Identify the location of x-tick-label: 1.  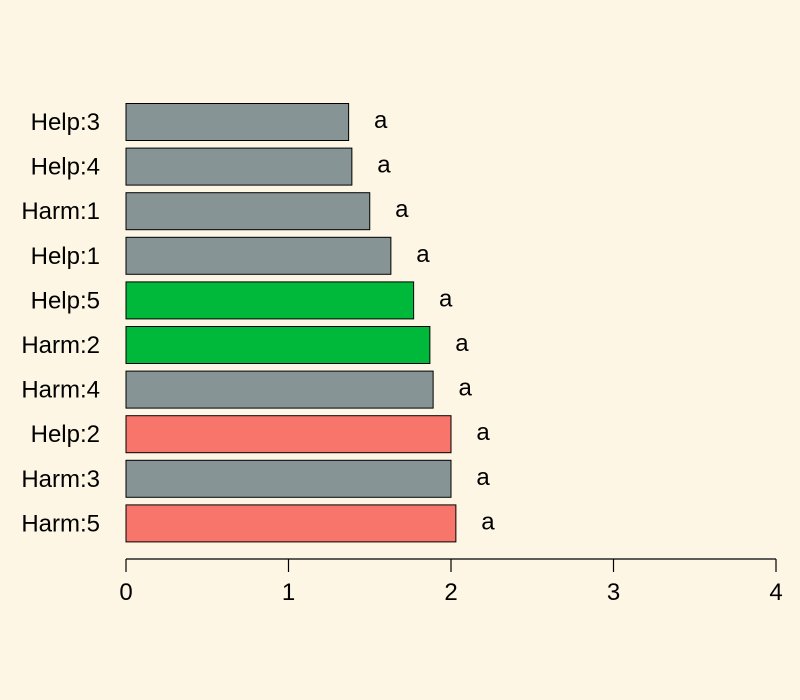
(288, 592).